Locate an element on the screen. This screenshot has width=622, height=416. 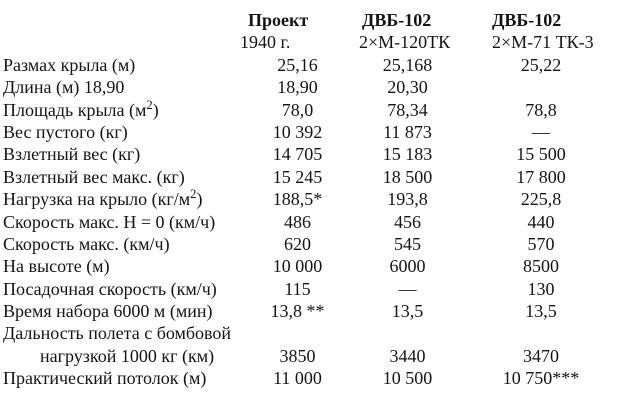
row-label: нагрузкой 1000 кг (км) is located at coordinates (127, 355).